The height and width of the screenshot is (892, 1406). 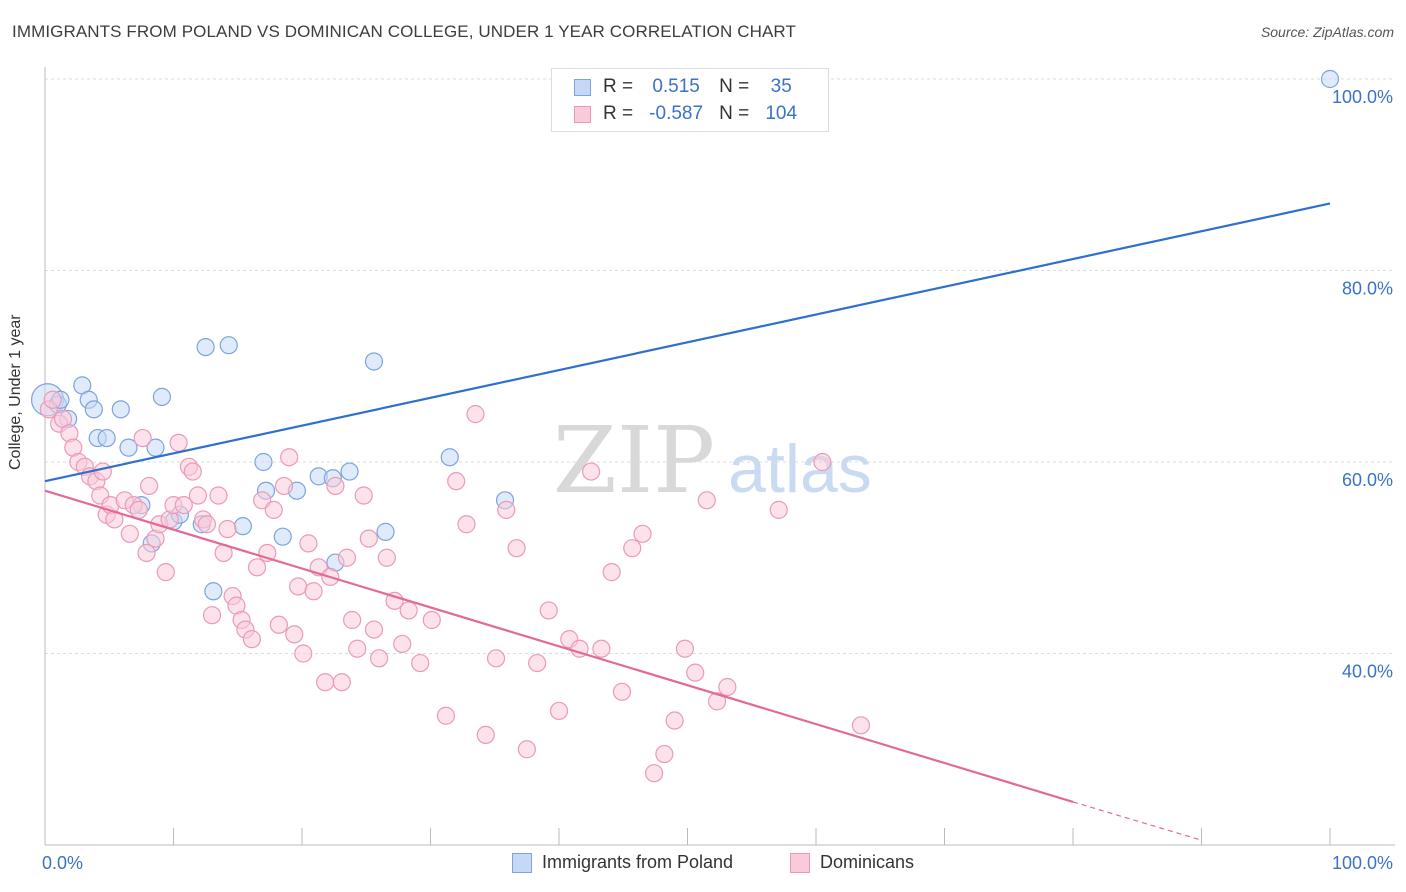 I want to click on stats-box: R = 0.515 N = 35 R = -0.587 N = 104, so click(x=690, y=100).